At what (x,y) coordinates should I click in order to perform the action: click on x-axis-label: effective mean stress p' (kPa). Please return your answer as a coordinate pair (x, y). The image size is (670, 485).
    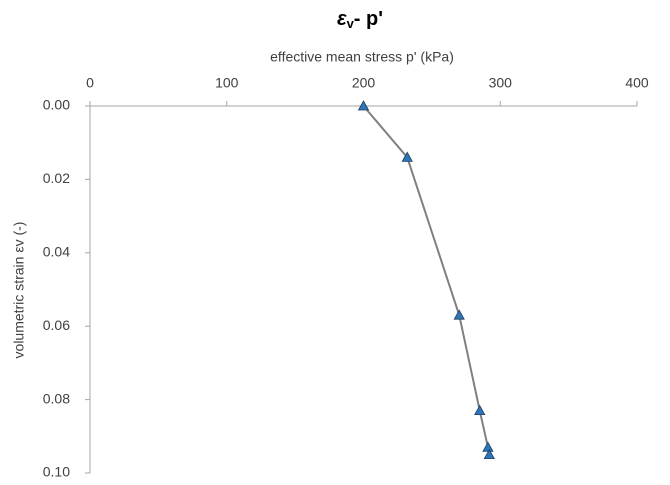
    Looking at the image, I should click on (362, 57).